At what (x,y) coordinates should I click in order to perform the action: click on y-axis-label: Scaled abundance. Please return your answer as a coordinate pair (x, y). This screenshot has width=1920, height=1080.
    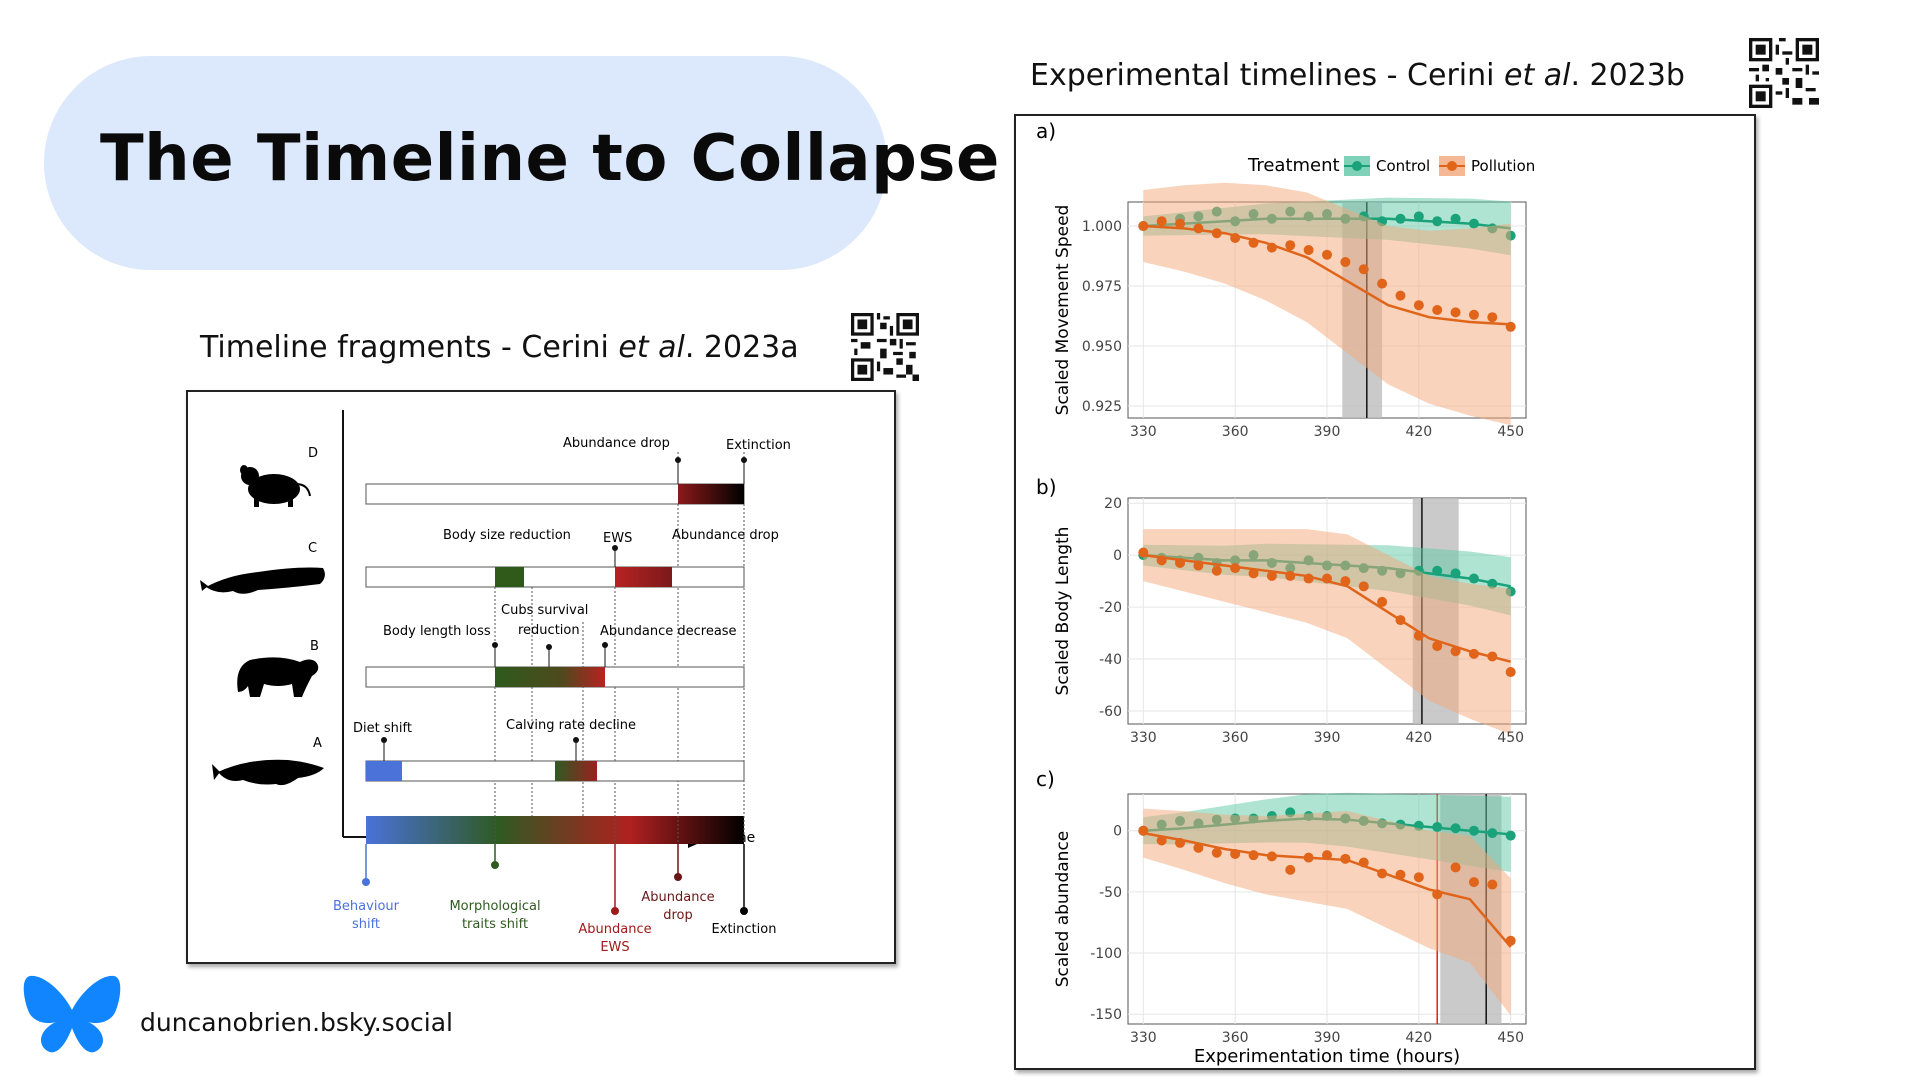
    Looking at the image, I should click on (1063, 909).